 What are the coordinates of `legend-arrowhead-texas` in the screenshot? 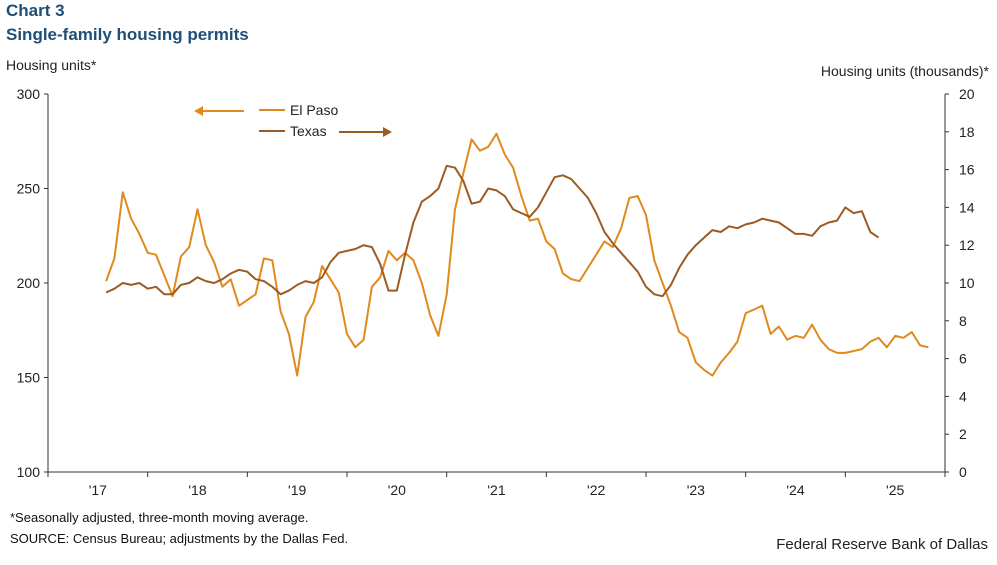 It's located at (387, 132).